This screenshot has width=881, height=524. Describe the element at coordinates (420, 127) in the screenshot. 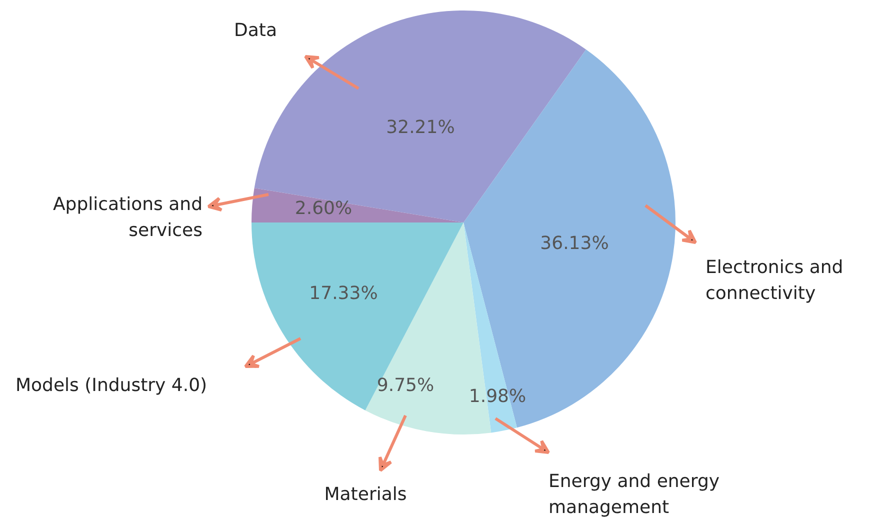

I see `data-label: 32.21%` at that location.